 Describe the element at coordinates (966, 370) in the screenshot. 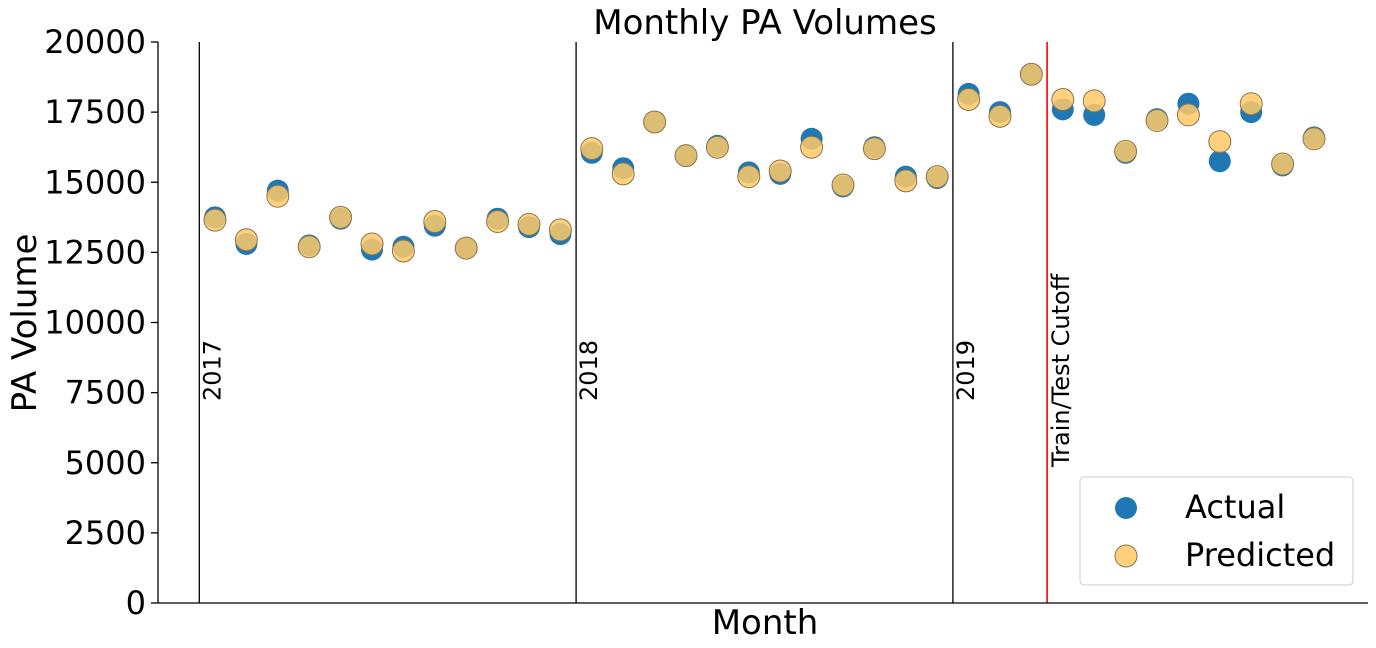

I see `year-label-2019: 2019` at that location.